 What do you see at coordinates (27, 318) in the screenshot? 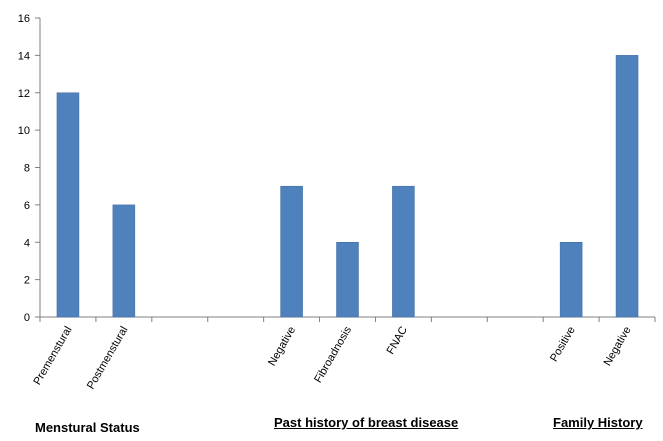
I see `y-tick-label: 0` at bounding box center [27, 318].